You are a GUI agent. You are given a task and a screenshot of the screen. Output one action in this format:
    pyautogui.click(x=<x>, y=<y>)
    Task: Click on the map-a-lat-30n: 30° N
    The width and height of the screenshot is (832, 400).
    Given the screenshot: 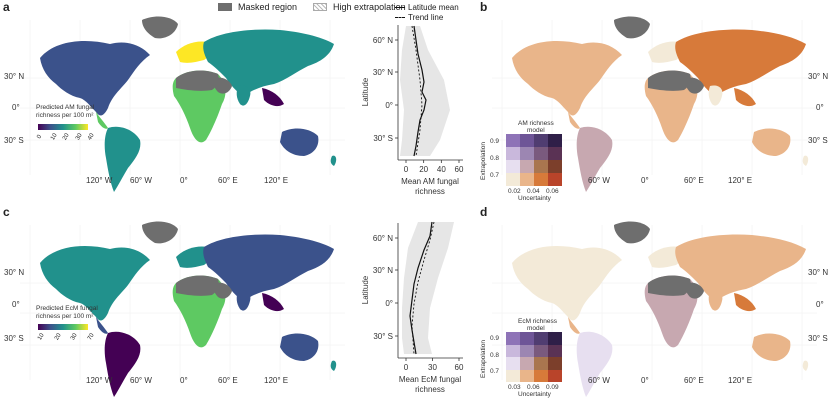 What is the action you would take?
    pyautogui.click(x=14, y=76)
    